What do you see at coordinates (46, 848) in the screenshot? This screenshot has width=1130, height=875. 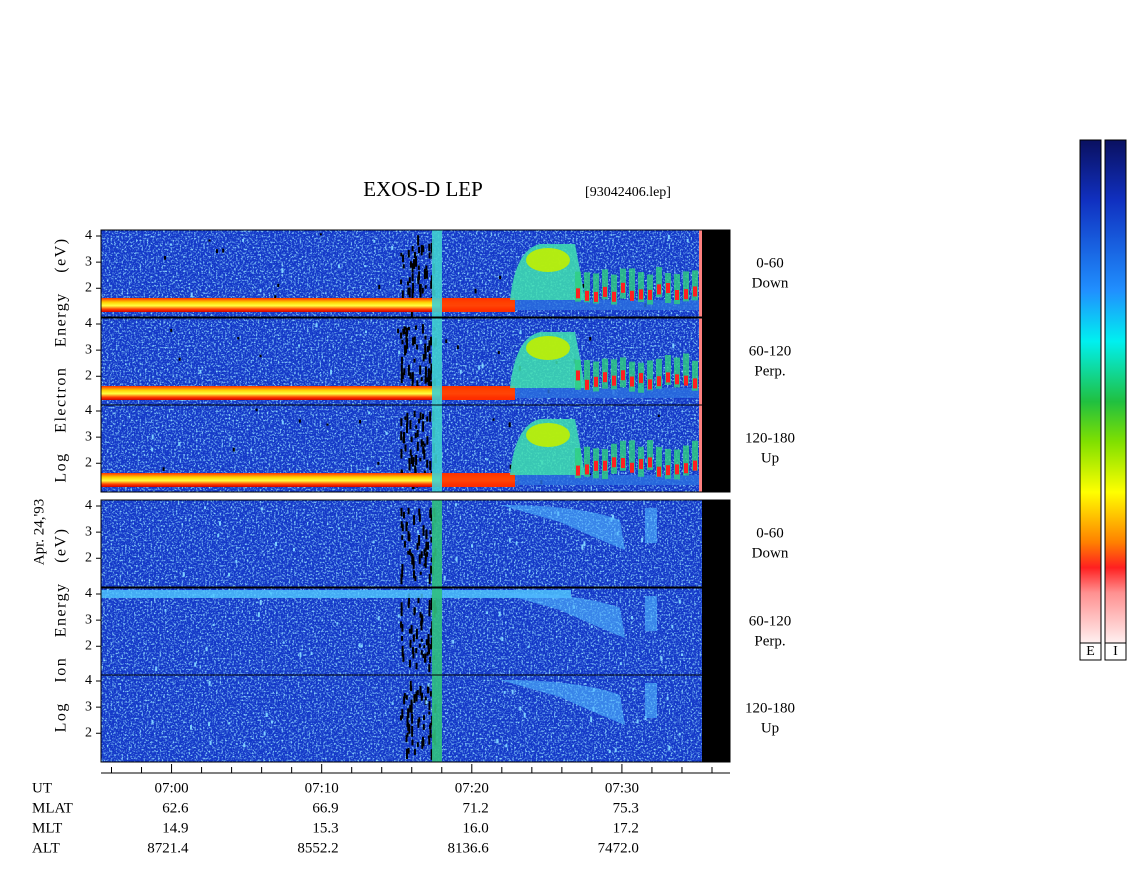 I see `row-label: ALT` at bounding box center [46, 848].